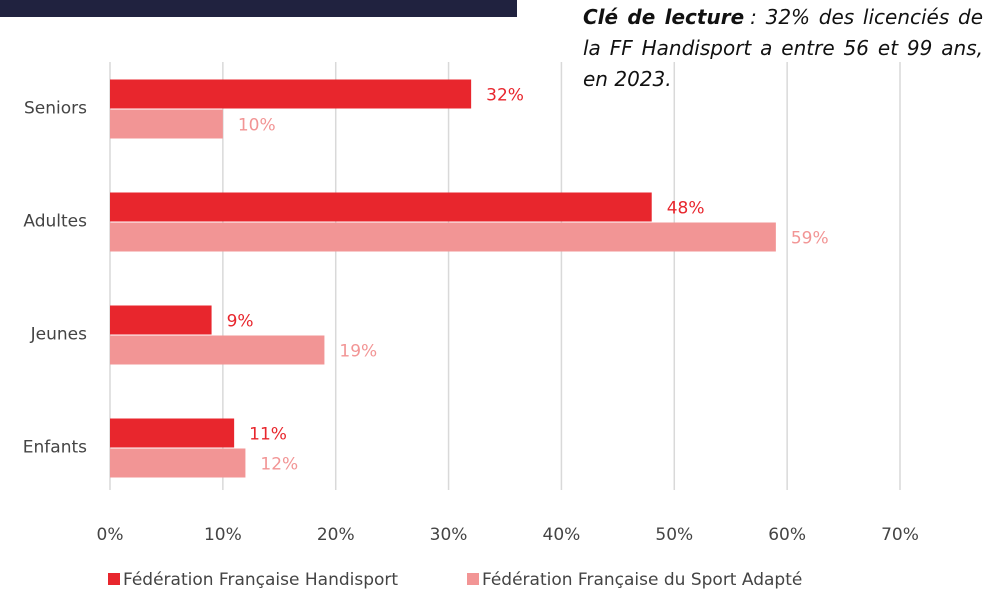  Describe the element at coordinates (810, 239) in the screenshot. I see `value-label: 59%` at that location.